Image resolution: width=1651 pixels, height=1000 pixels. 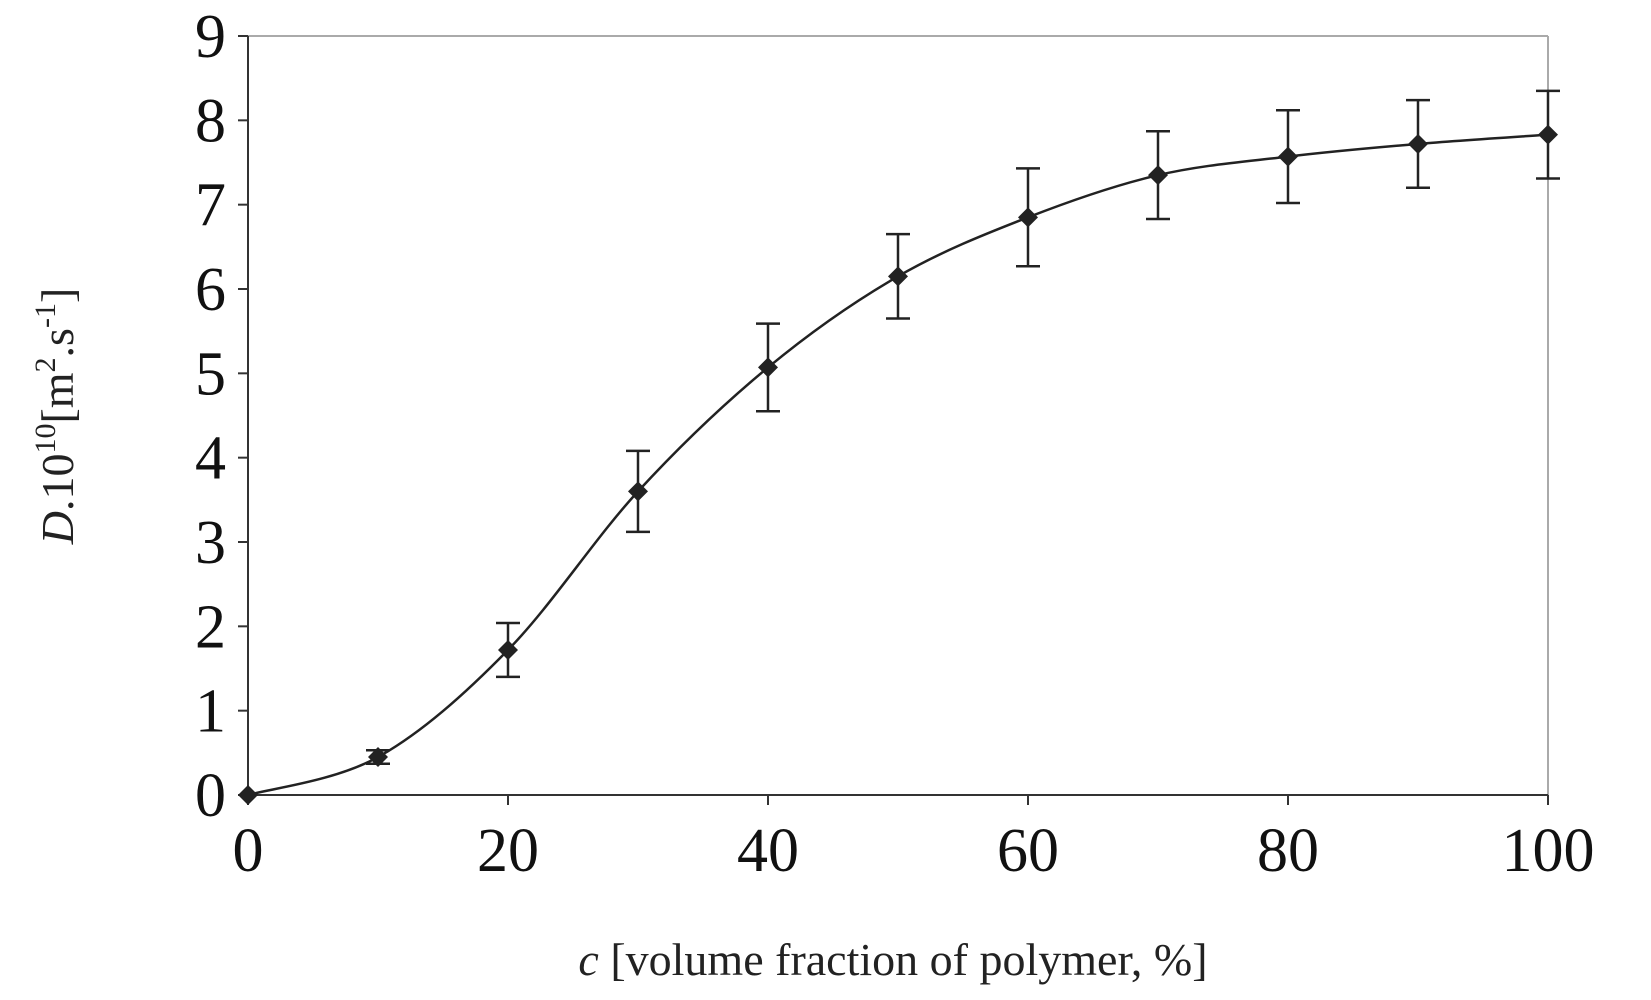 I want to click on y-tick-label: 7, so click(x=210, y=206).